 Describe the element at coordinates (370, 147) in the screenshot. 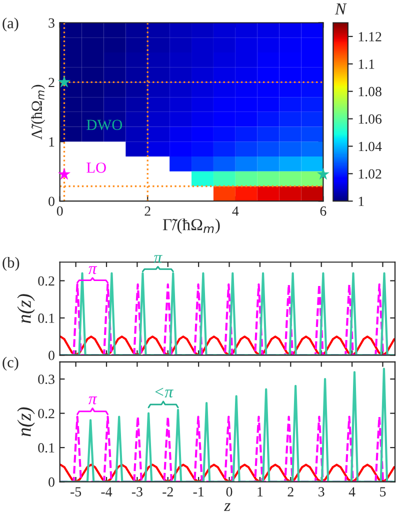

I see `color-bar-label: 1.04` at that location.